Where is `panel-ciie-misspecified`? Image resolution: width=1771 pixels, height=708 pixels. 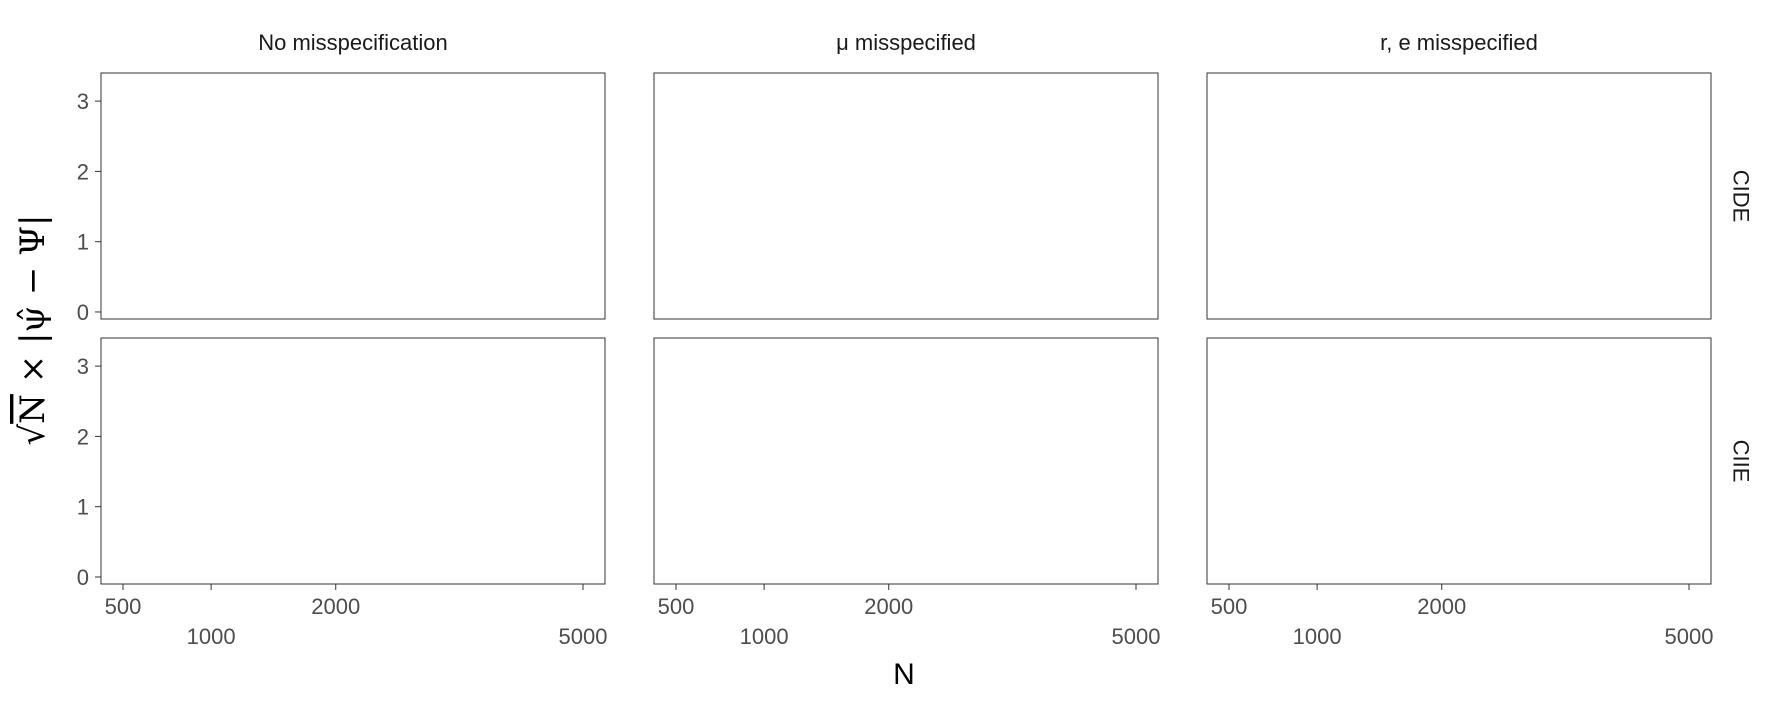
panel-ciie-misspecified is located at coordinates (906, 461).